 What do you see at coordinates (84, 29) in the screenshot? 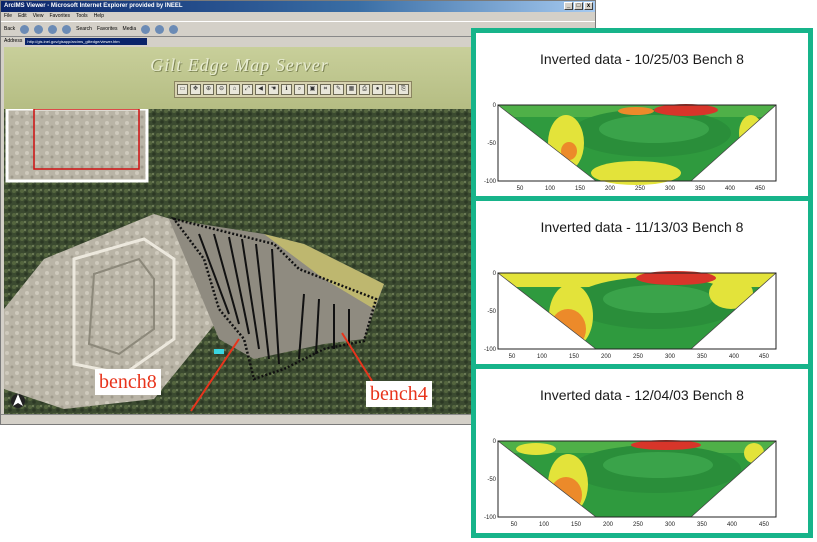
I see `search-button: Search` at bounding box center [84, 29].